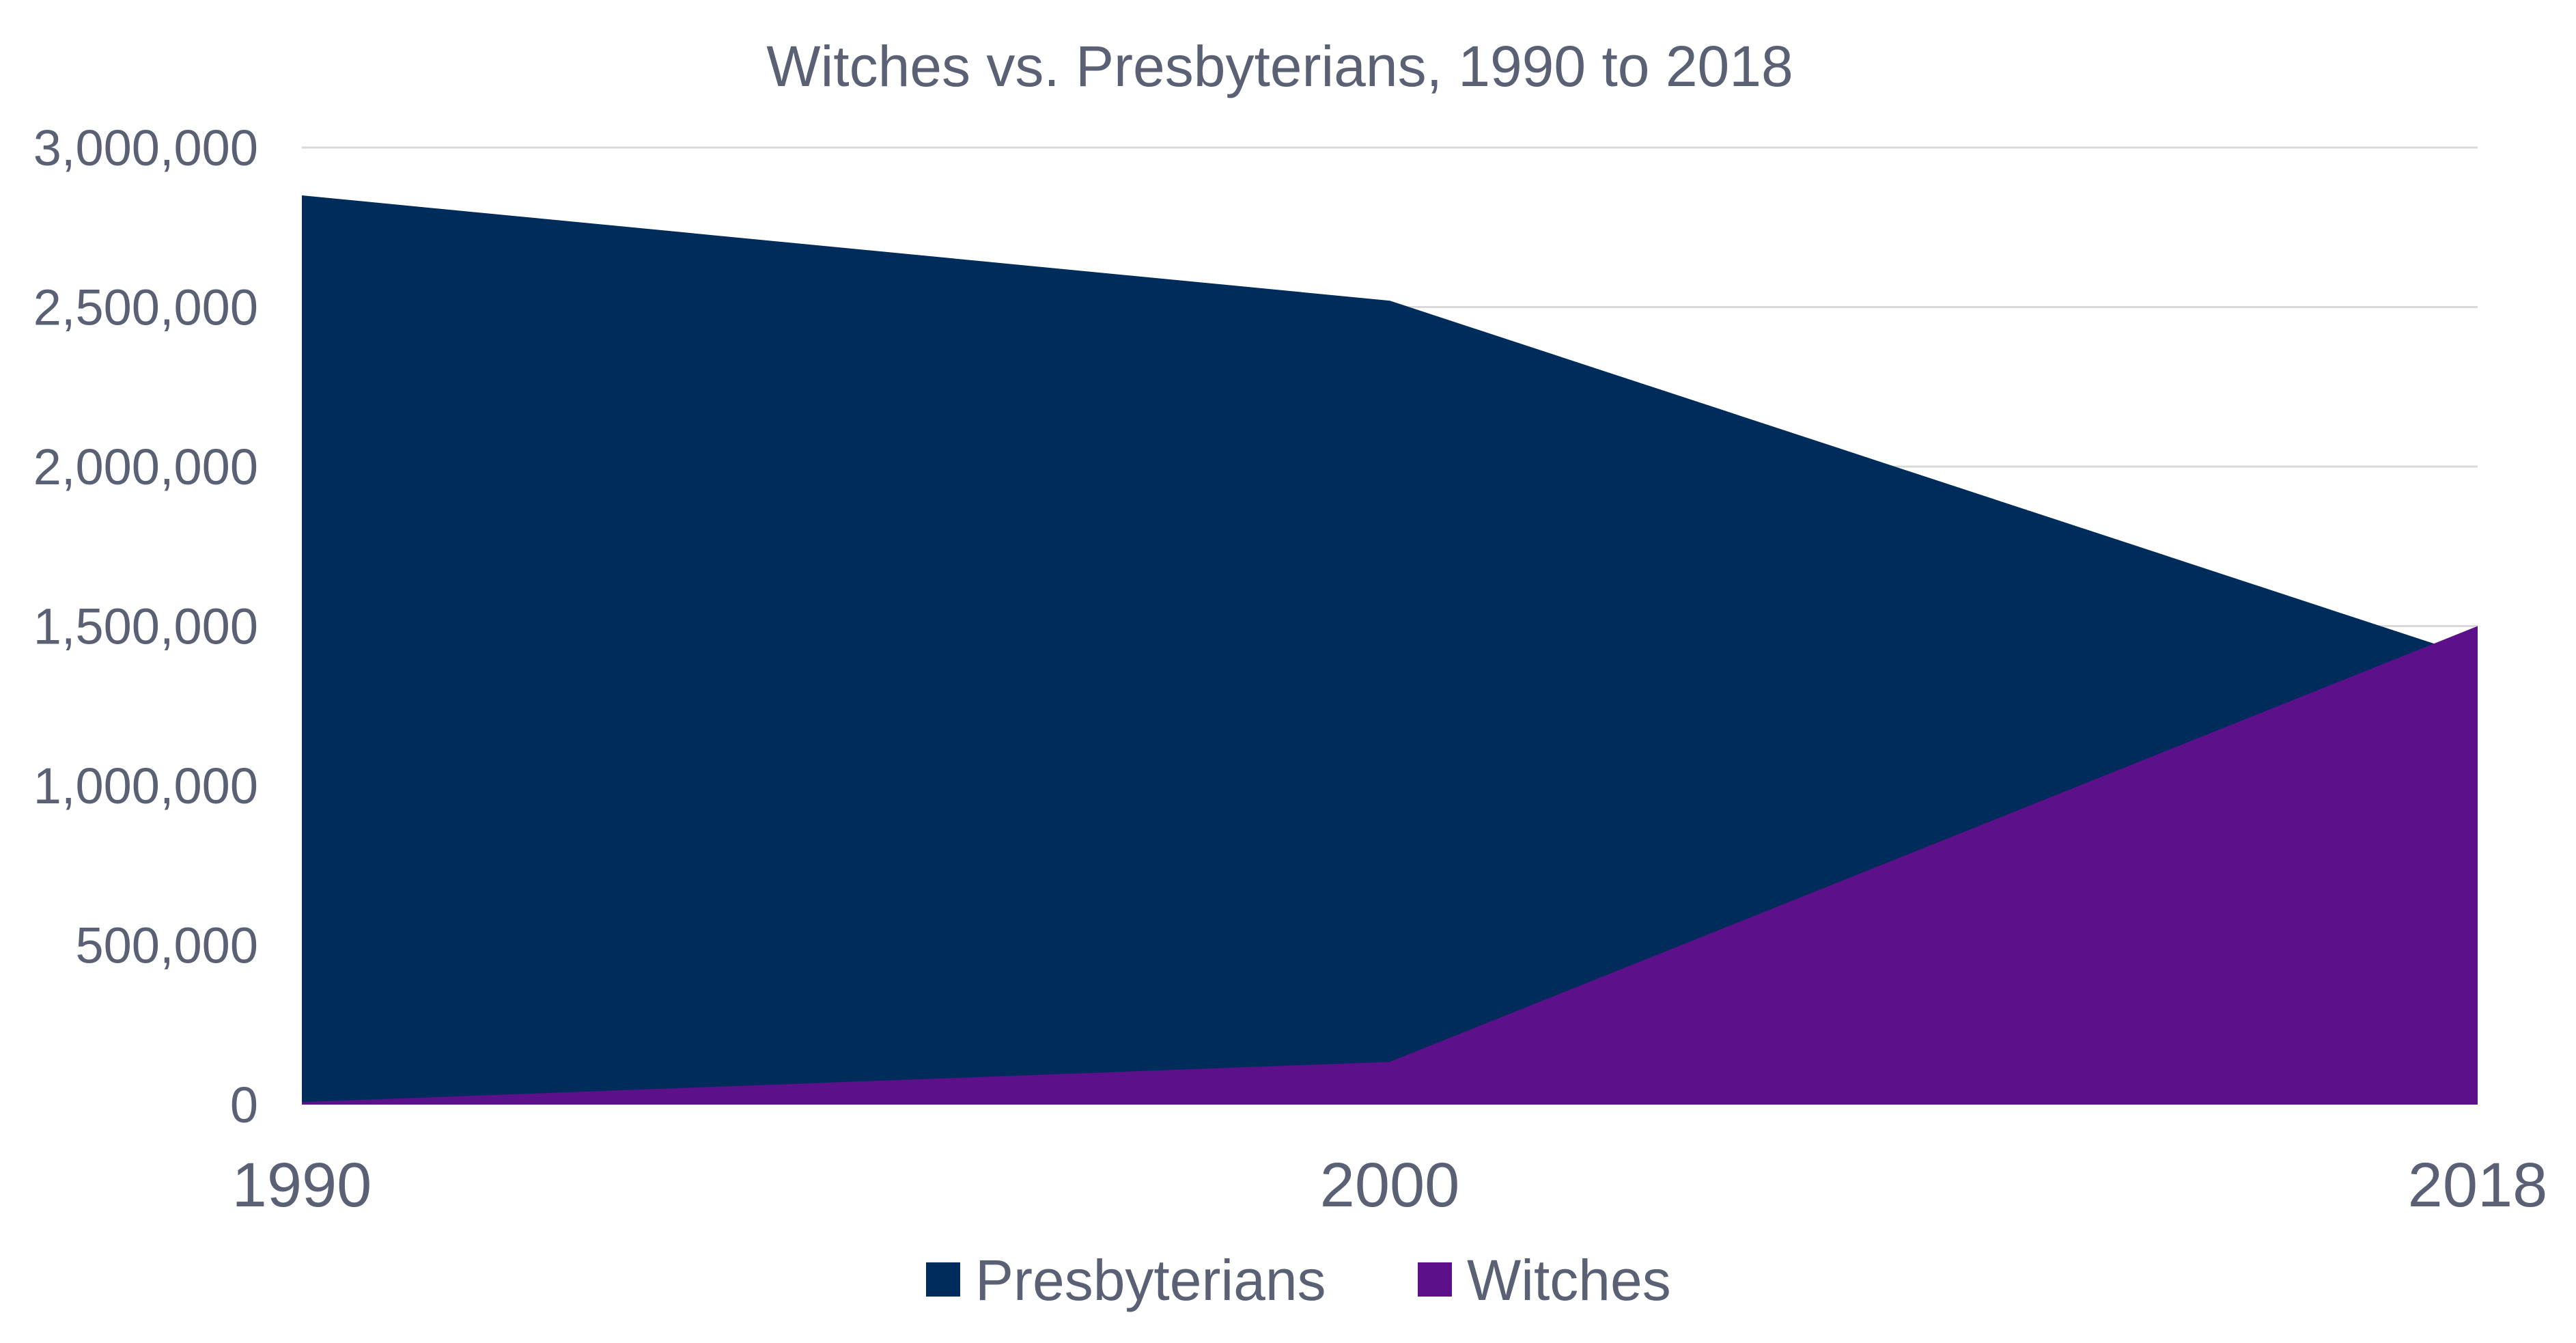 The height and width of the screenshot is (1343, 2576). Describe the element at coordinates (2478, 1185) in the screenshot. I see `x-tick-label: 2018` at that location.